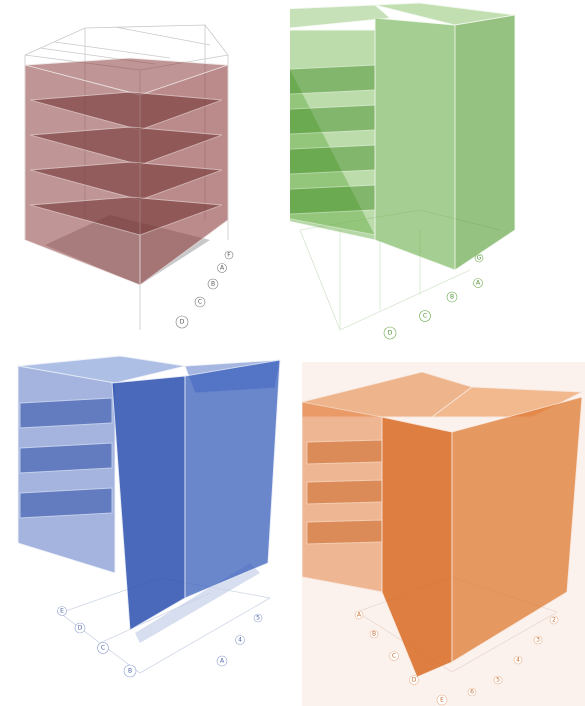 The height and width of the screenshot is (706, 585). I want to click on blue-grid-label-5: 5, so click(258, 618).